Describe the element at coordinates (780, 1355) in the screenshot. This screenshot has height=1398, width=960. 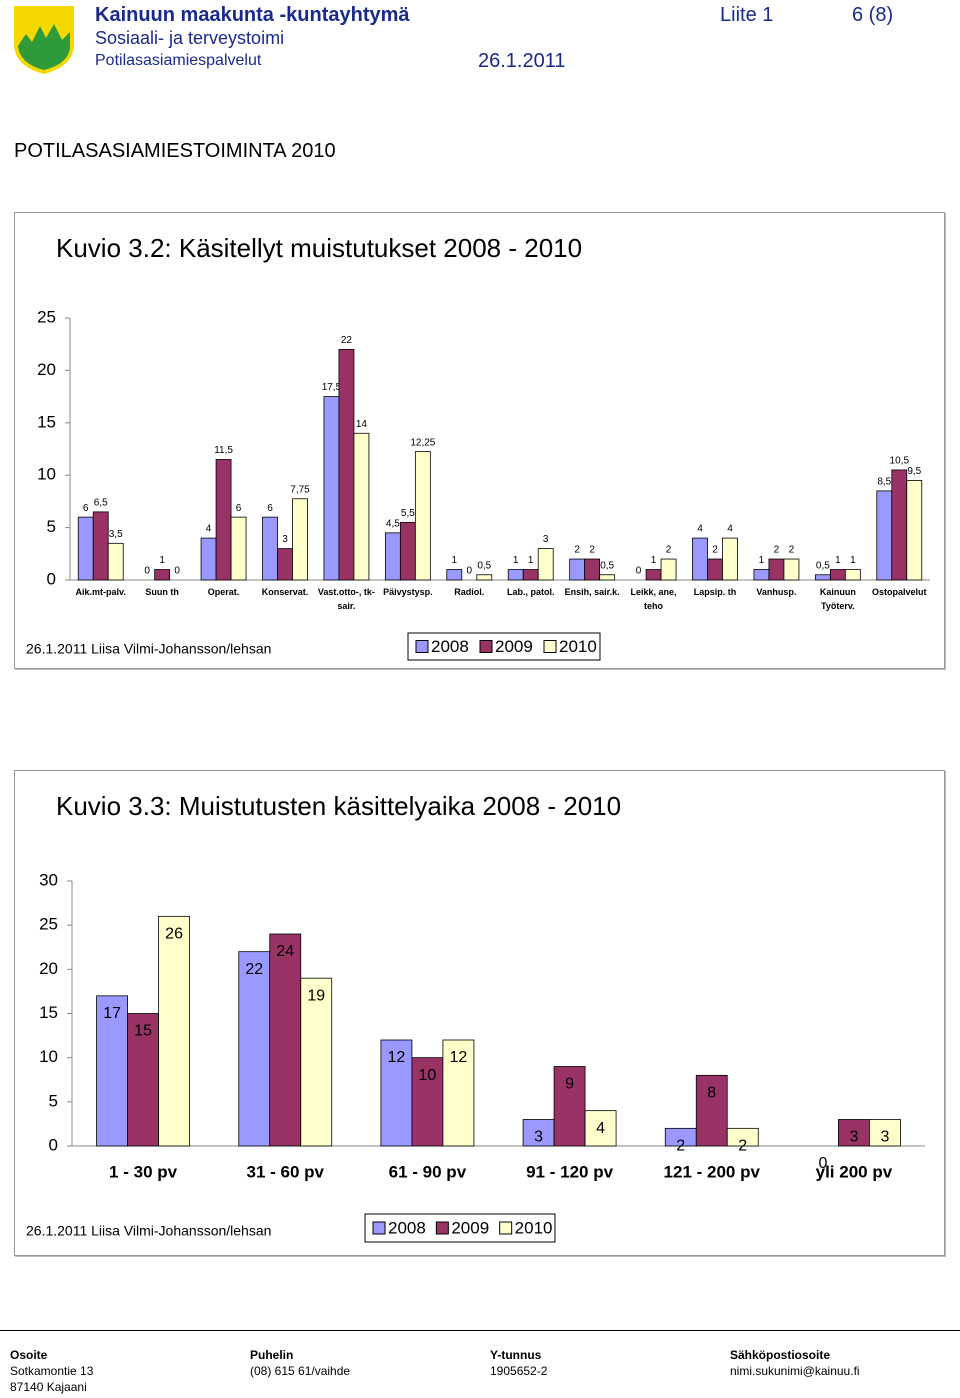
I see `footer-label: Sähköpostiosoite` at that location.